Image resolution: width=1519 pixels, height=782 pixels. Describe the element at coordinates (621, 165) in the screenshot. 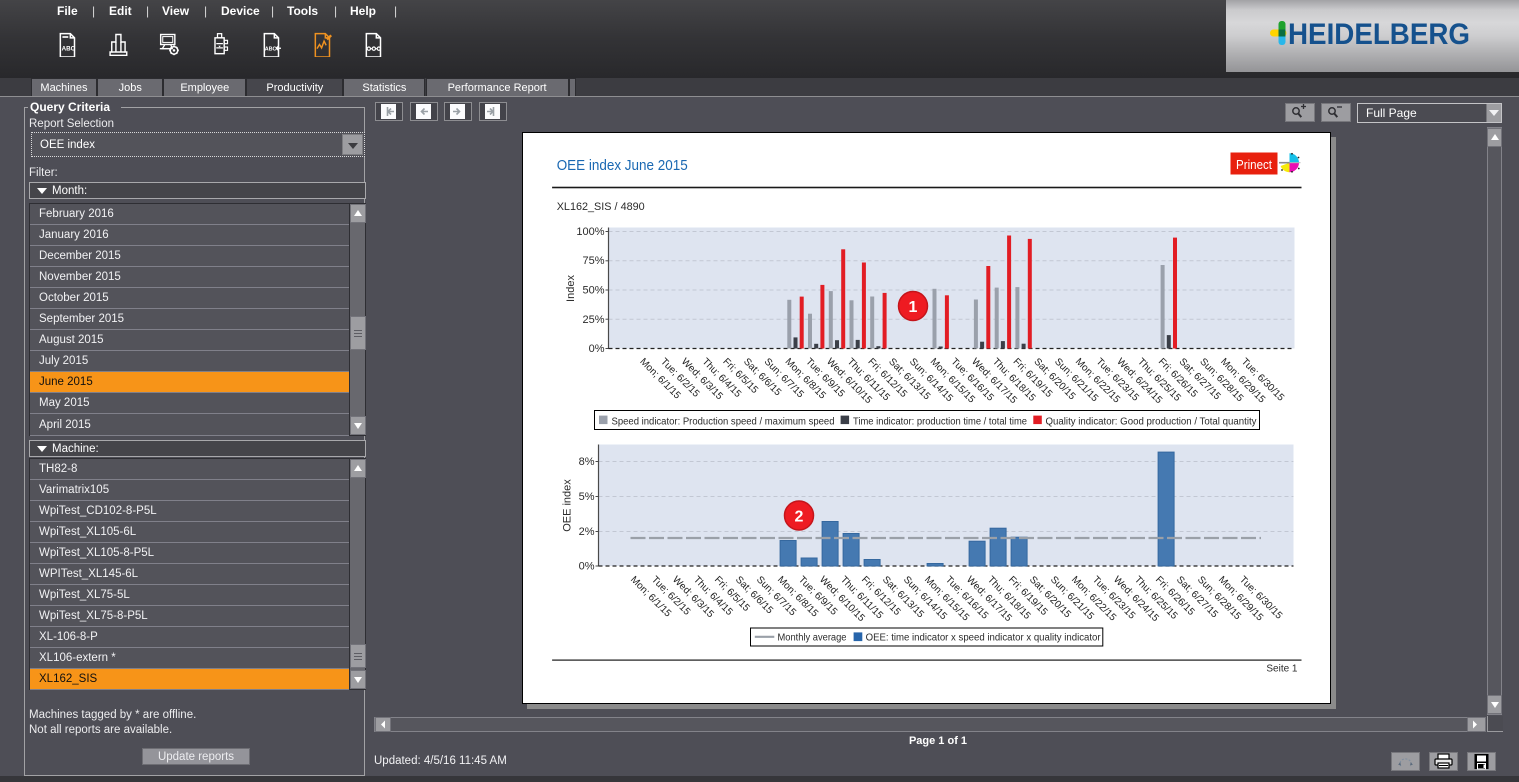

I see `svg-text: OEE index June 2015` at that location.